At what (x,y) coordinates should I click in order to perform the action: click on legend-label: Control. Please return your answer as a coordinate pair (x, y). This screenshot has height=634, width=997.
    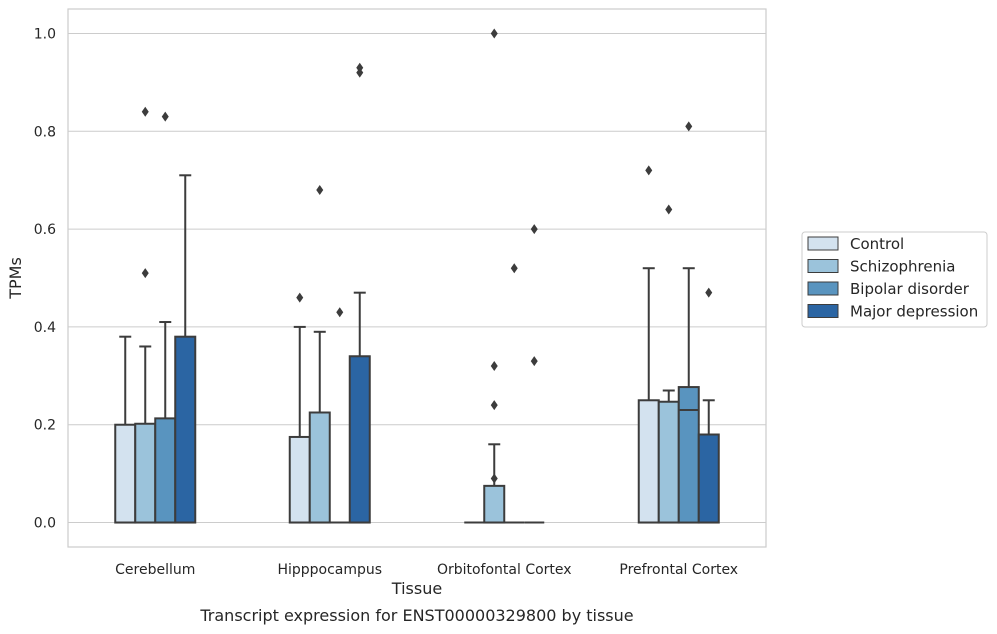
    Looking at the image, I should click on (877, 244).